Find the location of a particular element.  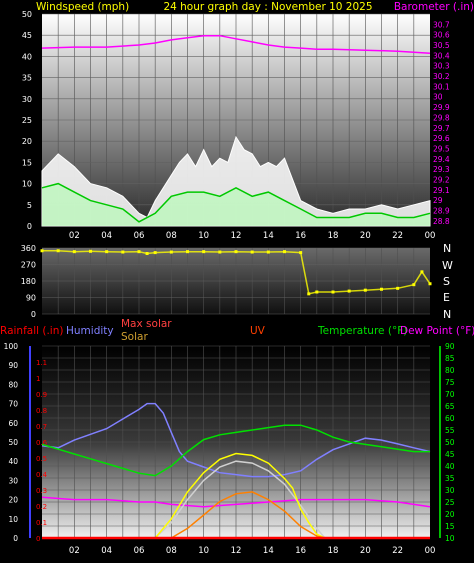

barometer-tick-label: 30.4 is located at coordinates (441, 55).